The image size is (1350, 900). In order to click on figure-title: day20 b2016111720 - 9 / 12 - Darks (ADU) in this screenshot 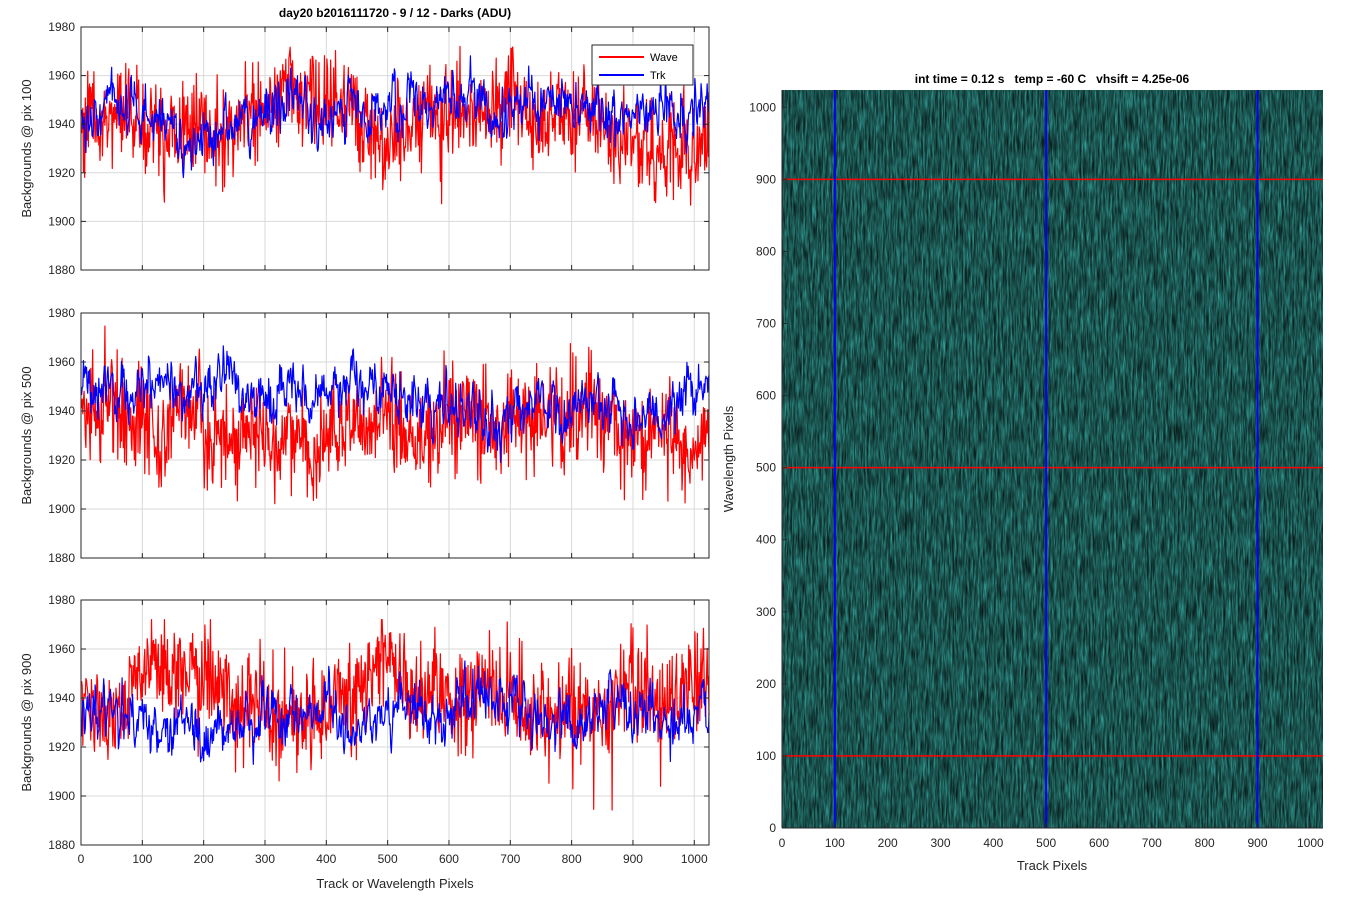, I will do `click(395, 13)`.